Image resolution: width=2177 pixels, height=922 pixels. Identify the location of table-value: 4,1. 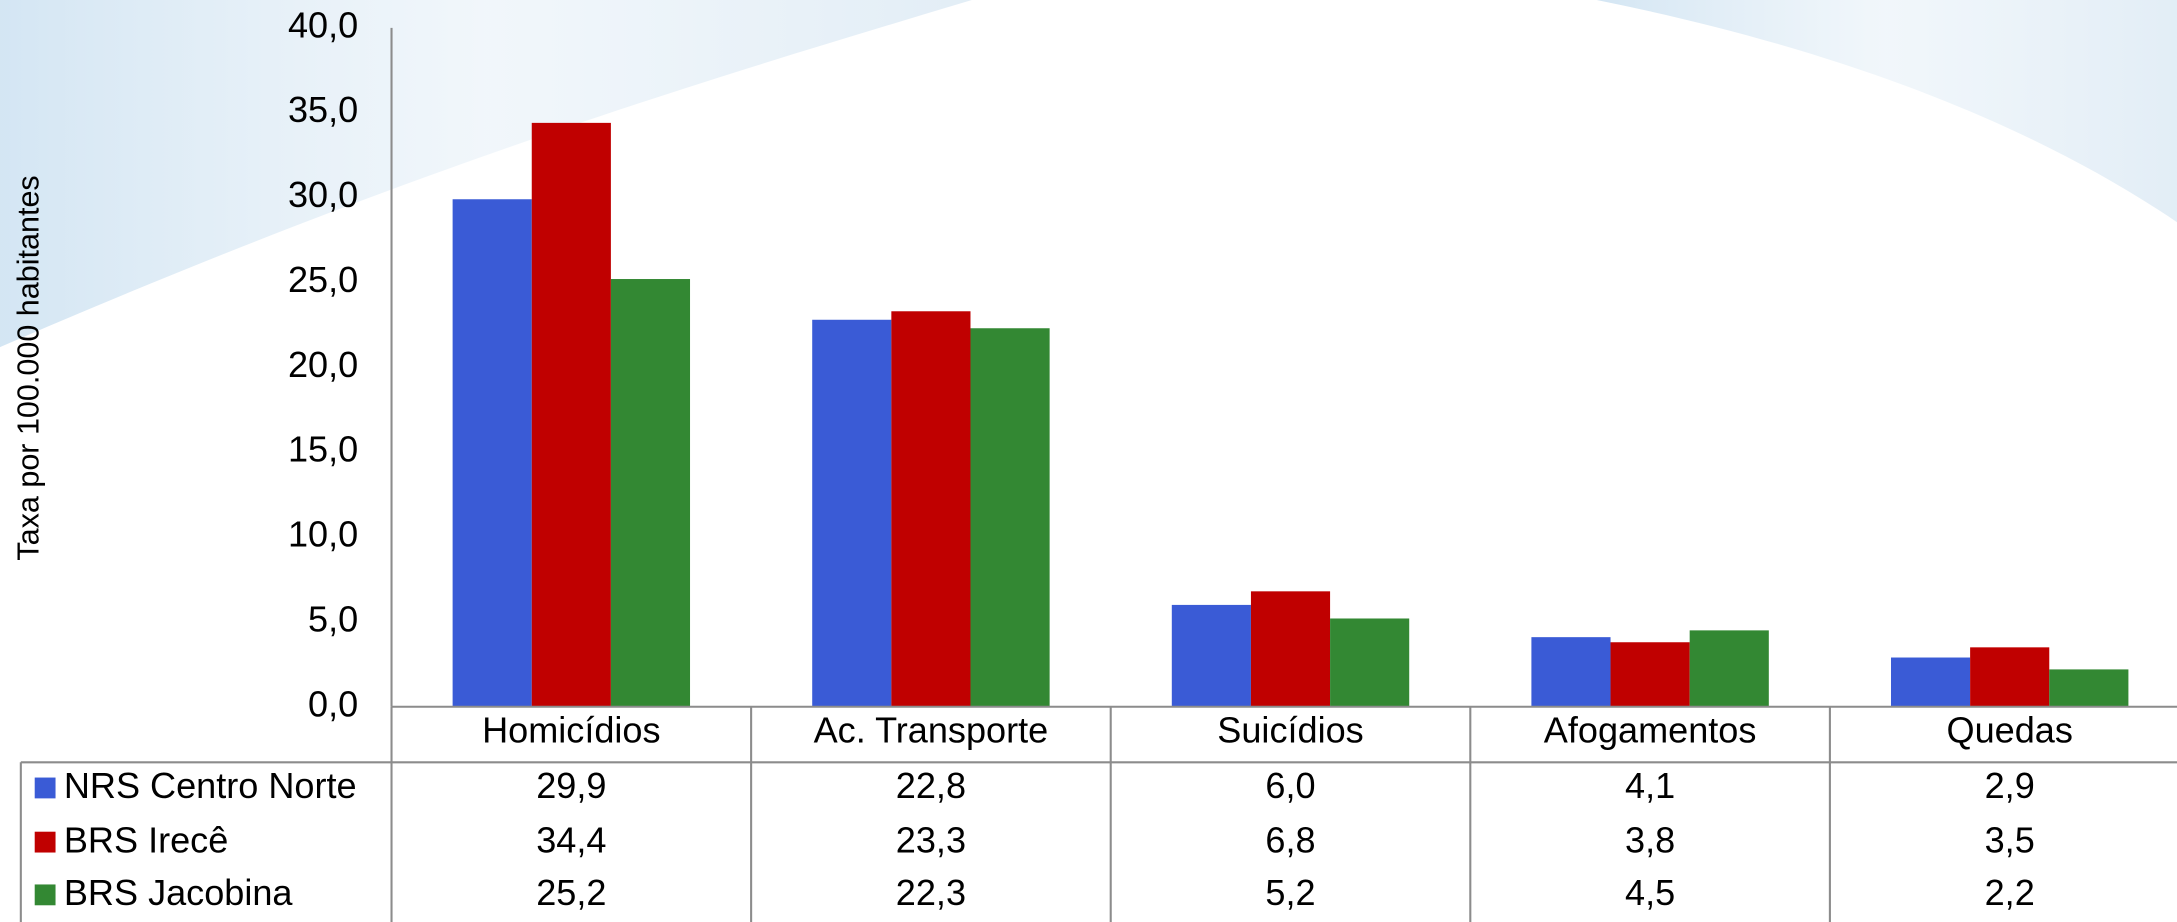
(1650, 785).